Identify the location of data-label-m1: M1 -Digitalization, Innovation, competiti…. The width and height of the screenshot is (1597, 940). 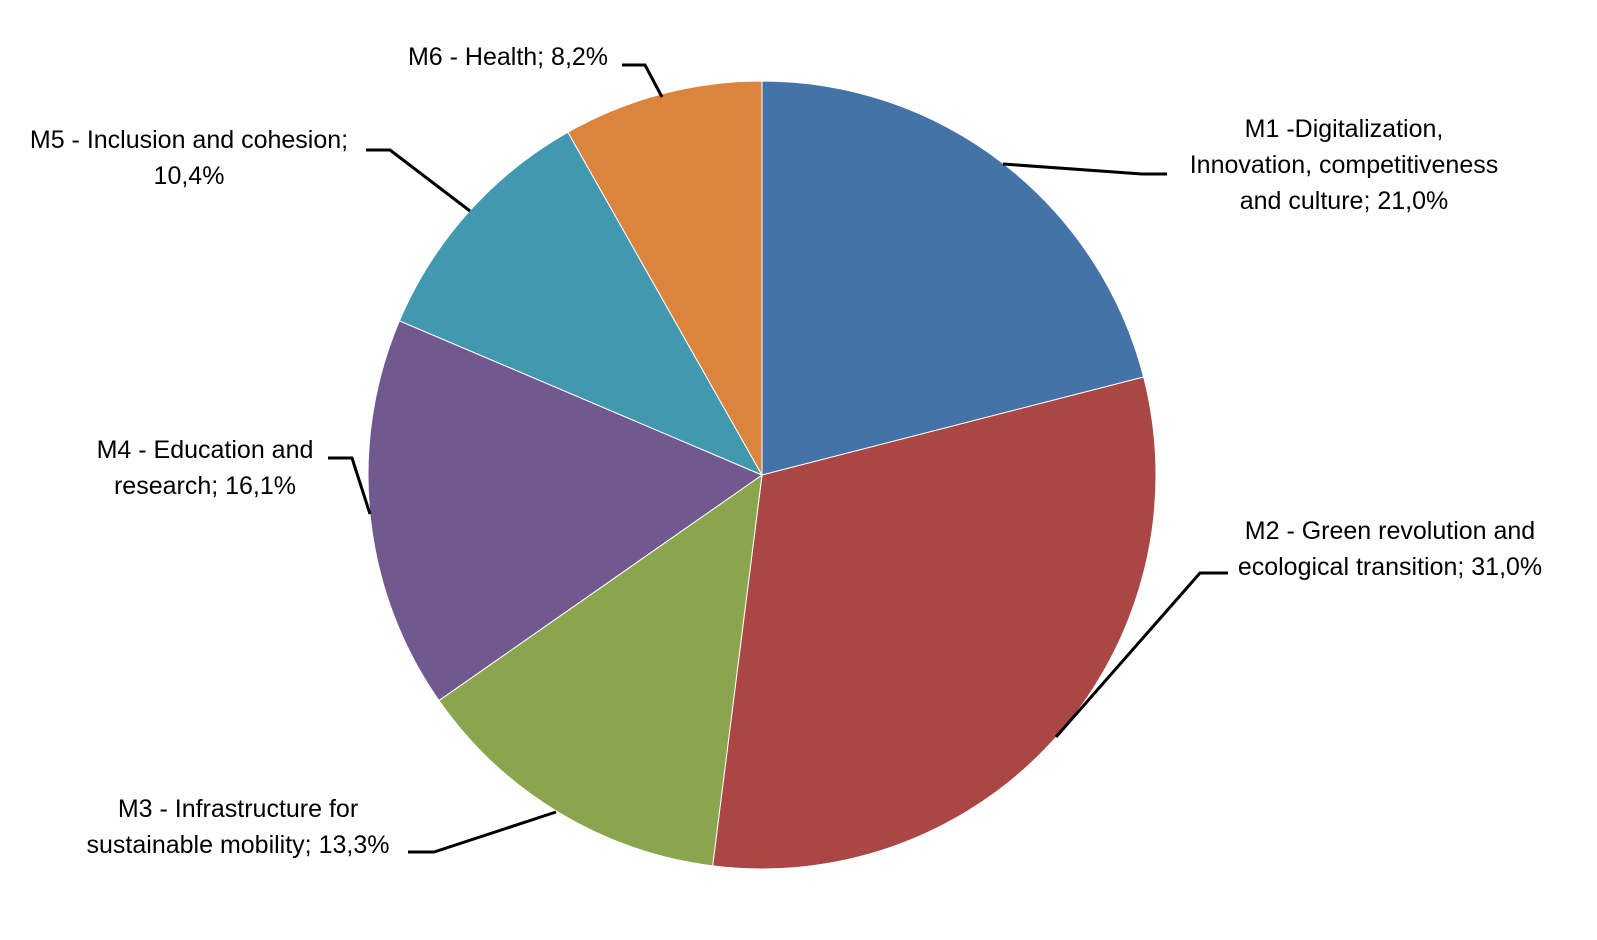
(1344, 165).